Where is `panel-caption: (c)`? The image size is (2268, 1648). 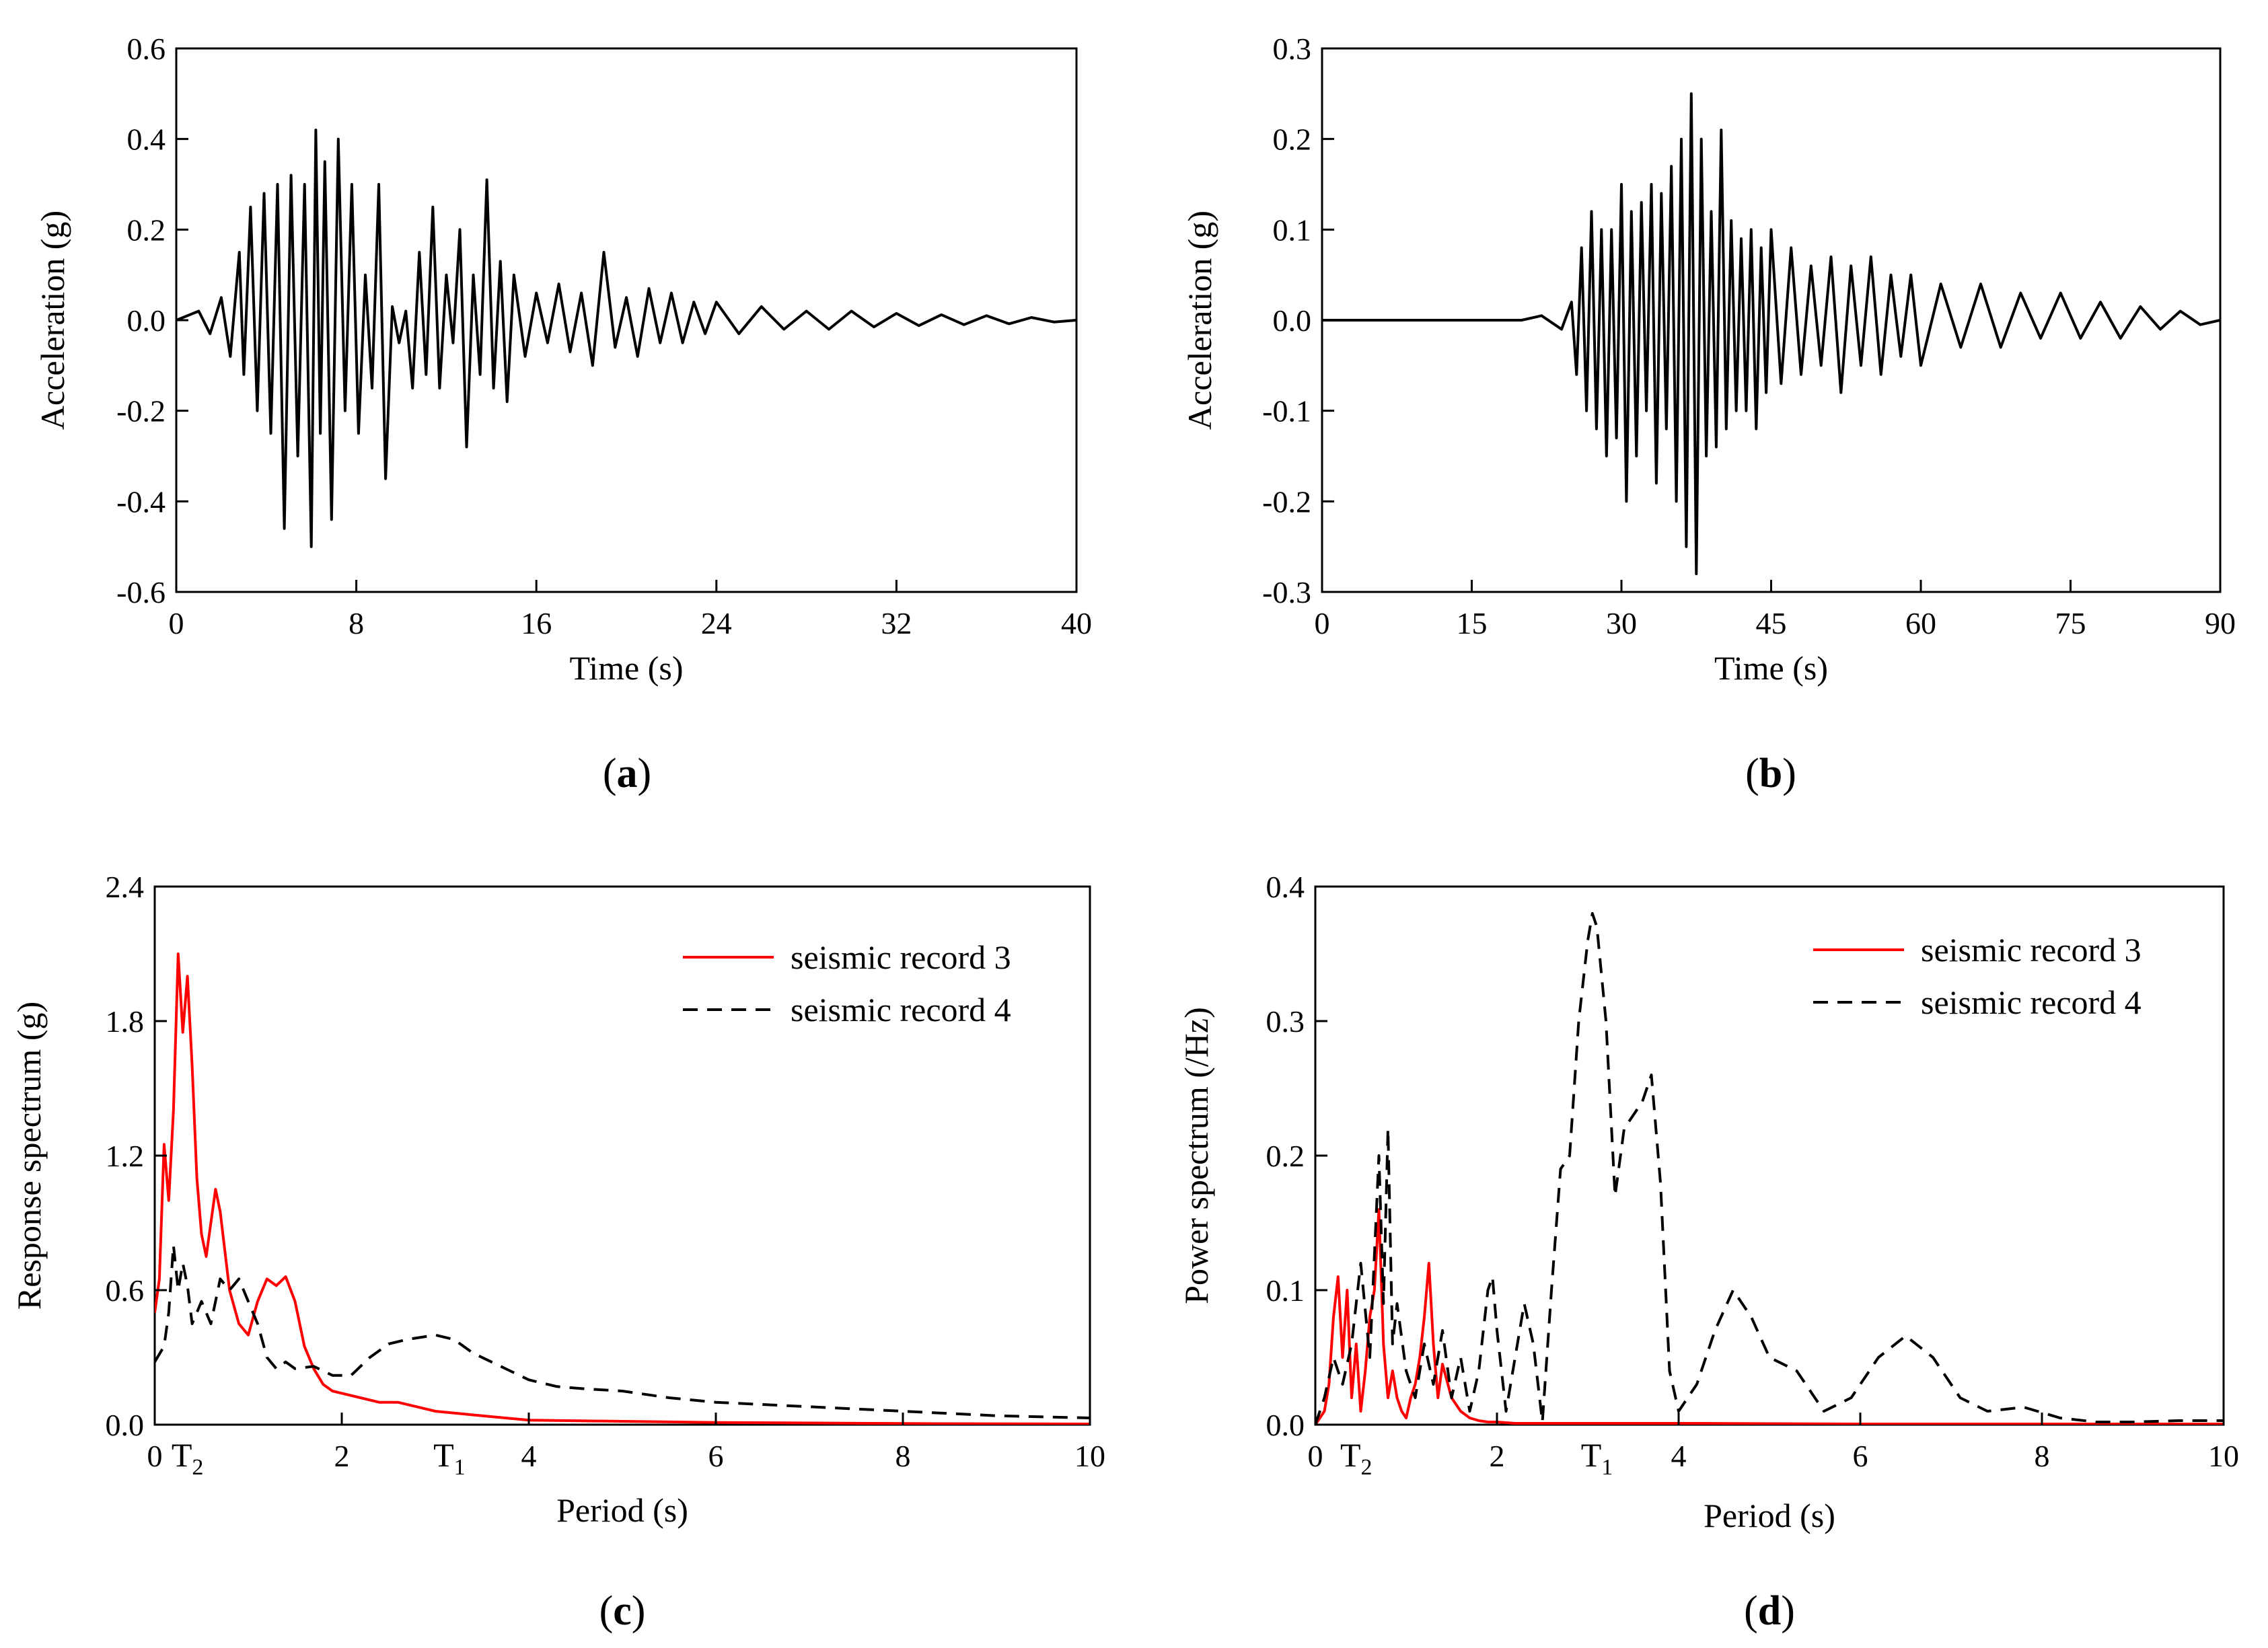
panel-caption: (c) is located at coordinates (622, 1611).